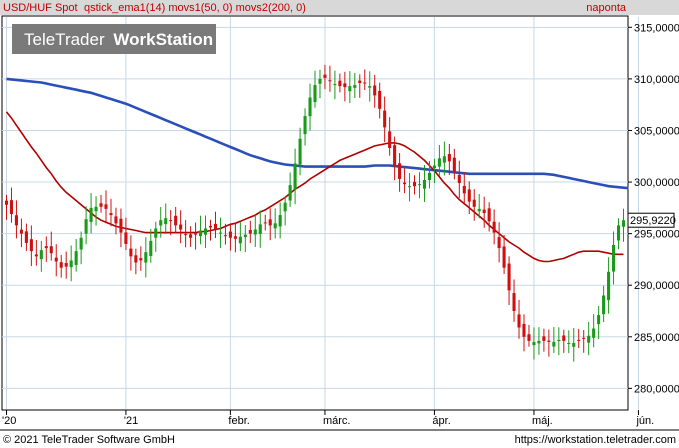 This screenshot has width=679, height=448. What do you see at coordinates (337, 421) in the screenshot?
I see `x-tick-label: márc.` at bounding box center [337, 421].